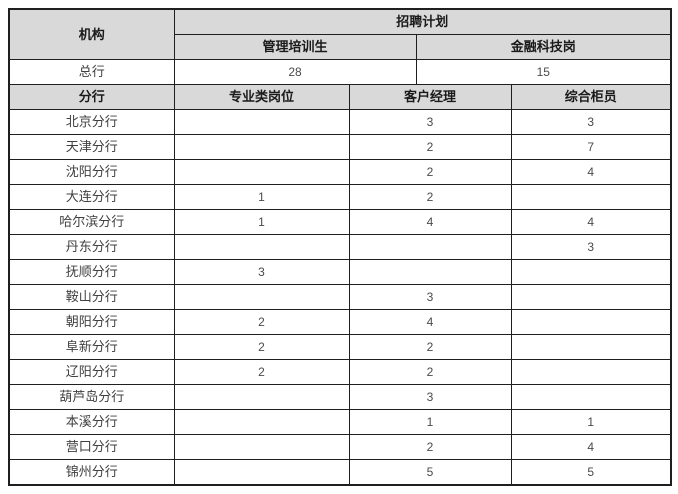  I want to click on plan-subheader-row: 管理培训生 金融科技岗, so click(340, 47).